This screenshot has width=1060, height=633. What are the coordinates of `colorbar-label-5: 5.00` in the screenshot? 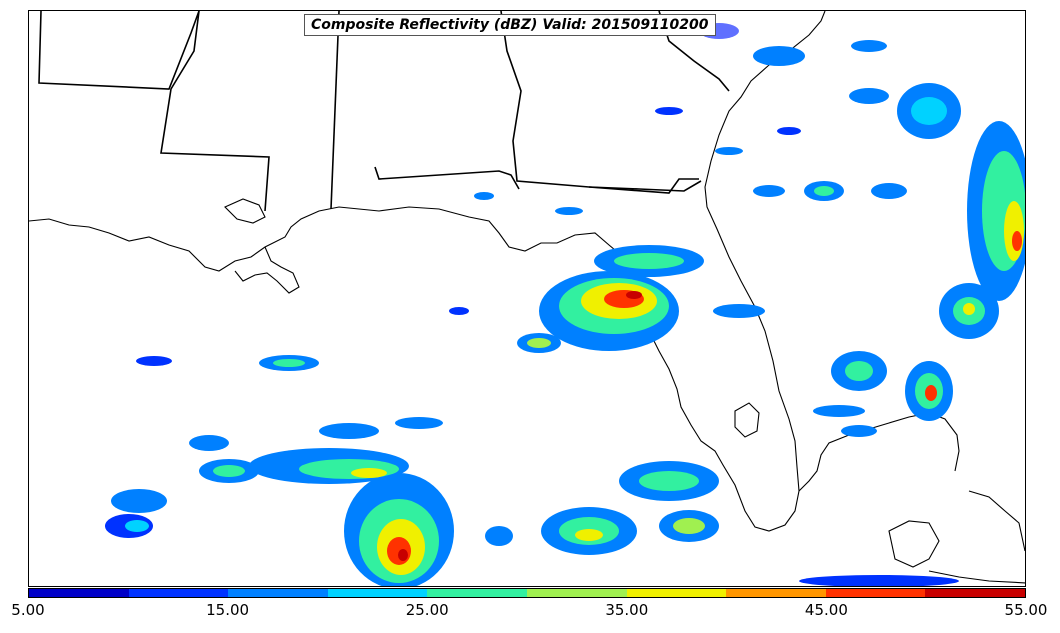 It's located at (28, 610).